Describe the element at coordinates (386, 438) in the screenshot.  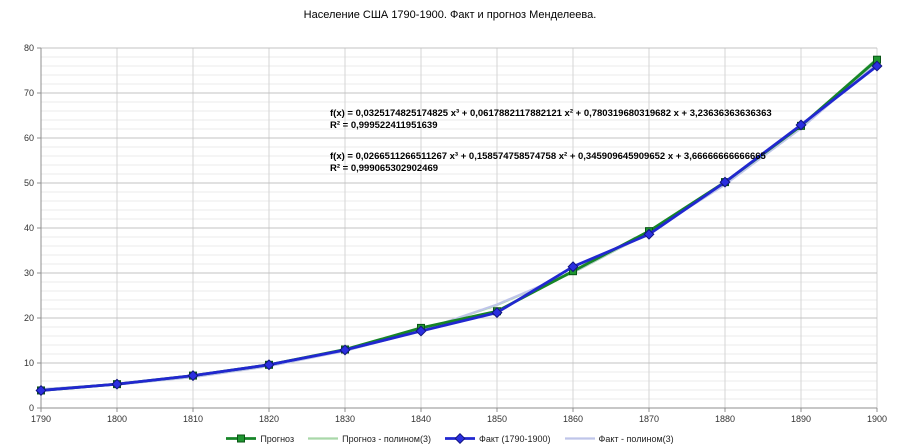
I see `legend-label: Прогноз - полином(3)` at that location.